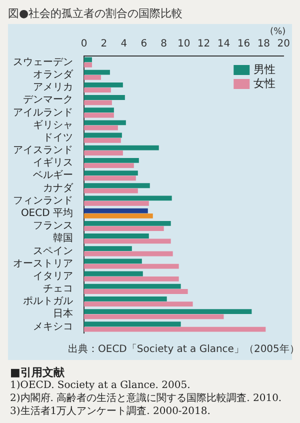  Describe the element at coordinates (43, 62) in the screenshot. I see `y-tick-label: スウェーデン` at that location.